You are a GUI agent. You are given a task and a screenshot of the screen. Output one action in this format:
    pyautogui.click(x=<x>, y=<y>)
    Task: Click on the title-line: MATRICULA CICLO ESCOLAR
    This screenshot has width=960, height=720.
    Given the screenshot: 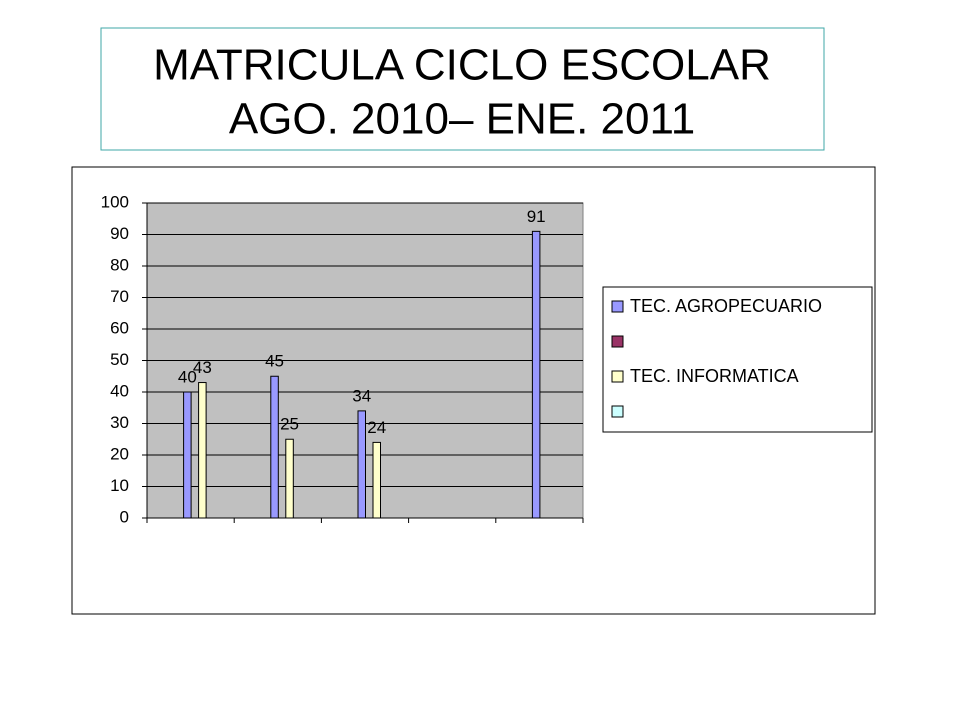 What is the action you would take?
    pyautogui.click(x=462, y=65)
    